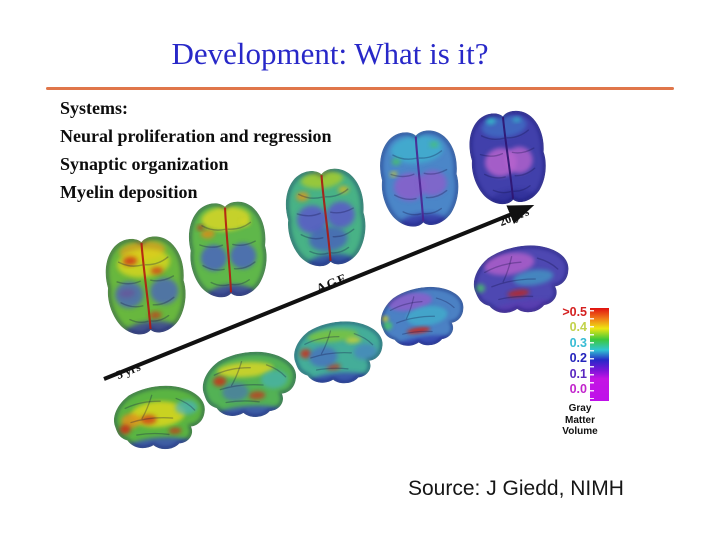  What do you see at coordinates (516, 488) in the screenshot?
I see `source-credit: Source: J Giedd, NIMH` at bounding box center [516, 488].